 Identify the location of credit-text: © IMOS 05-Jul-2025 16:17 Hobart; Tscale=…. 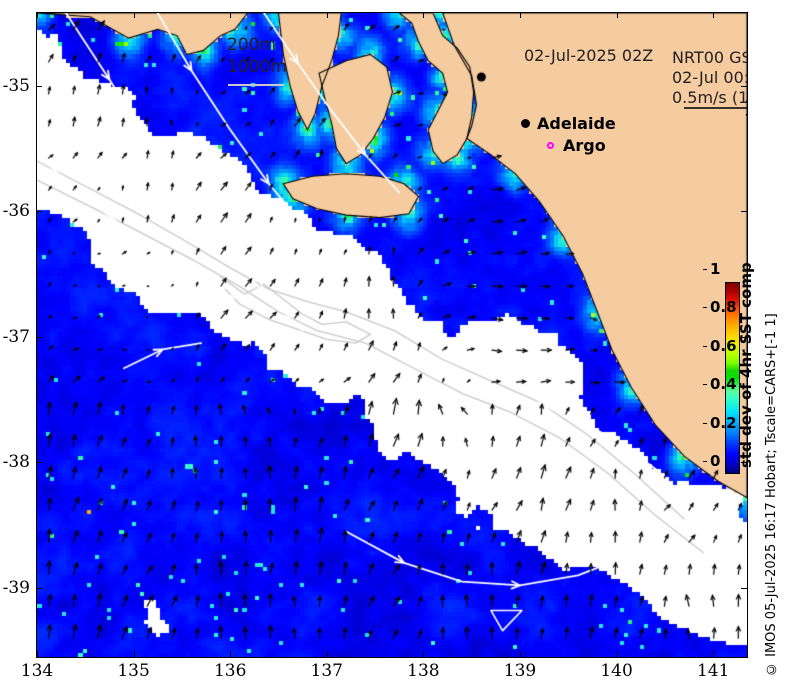
(771, 494).